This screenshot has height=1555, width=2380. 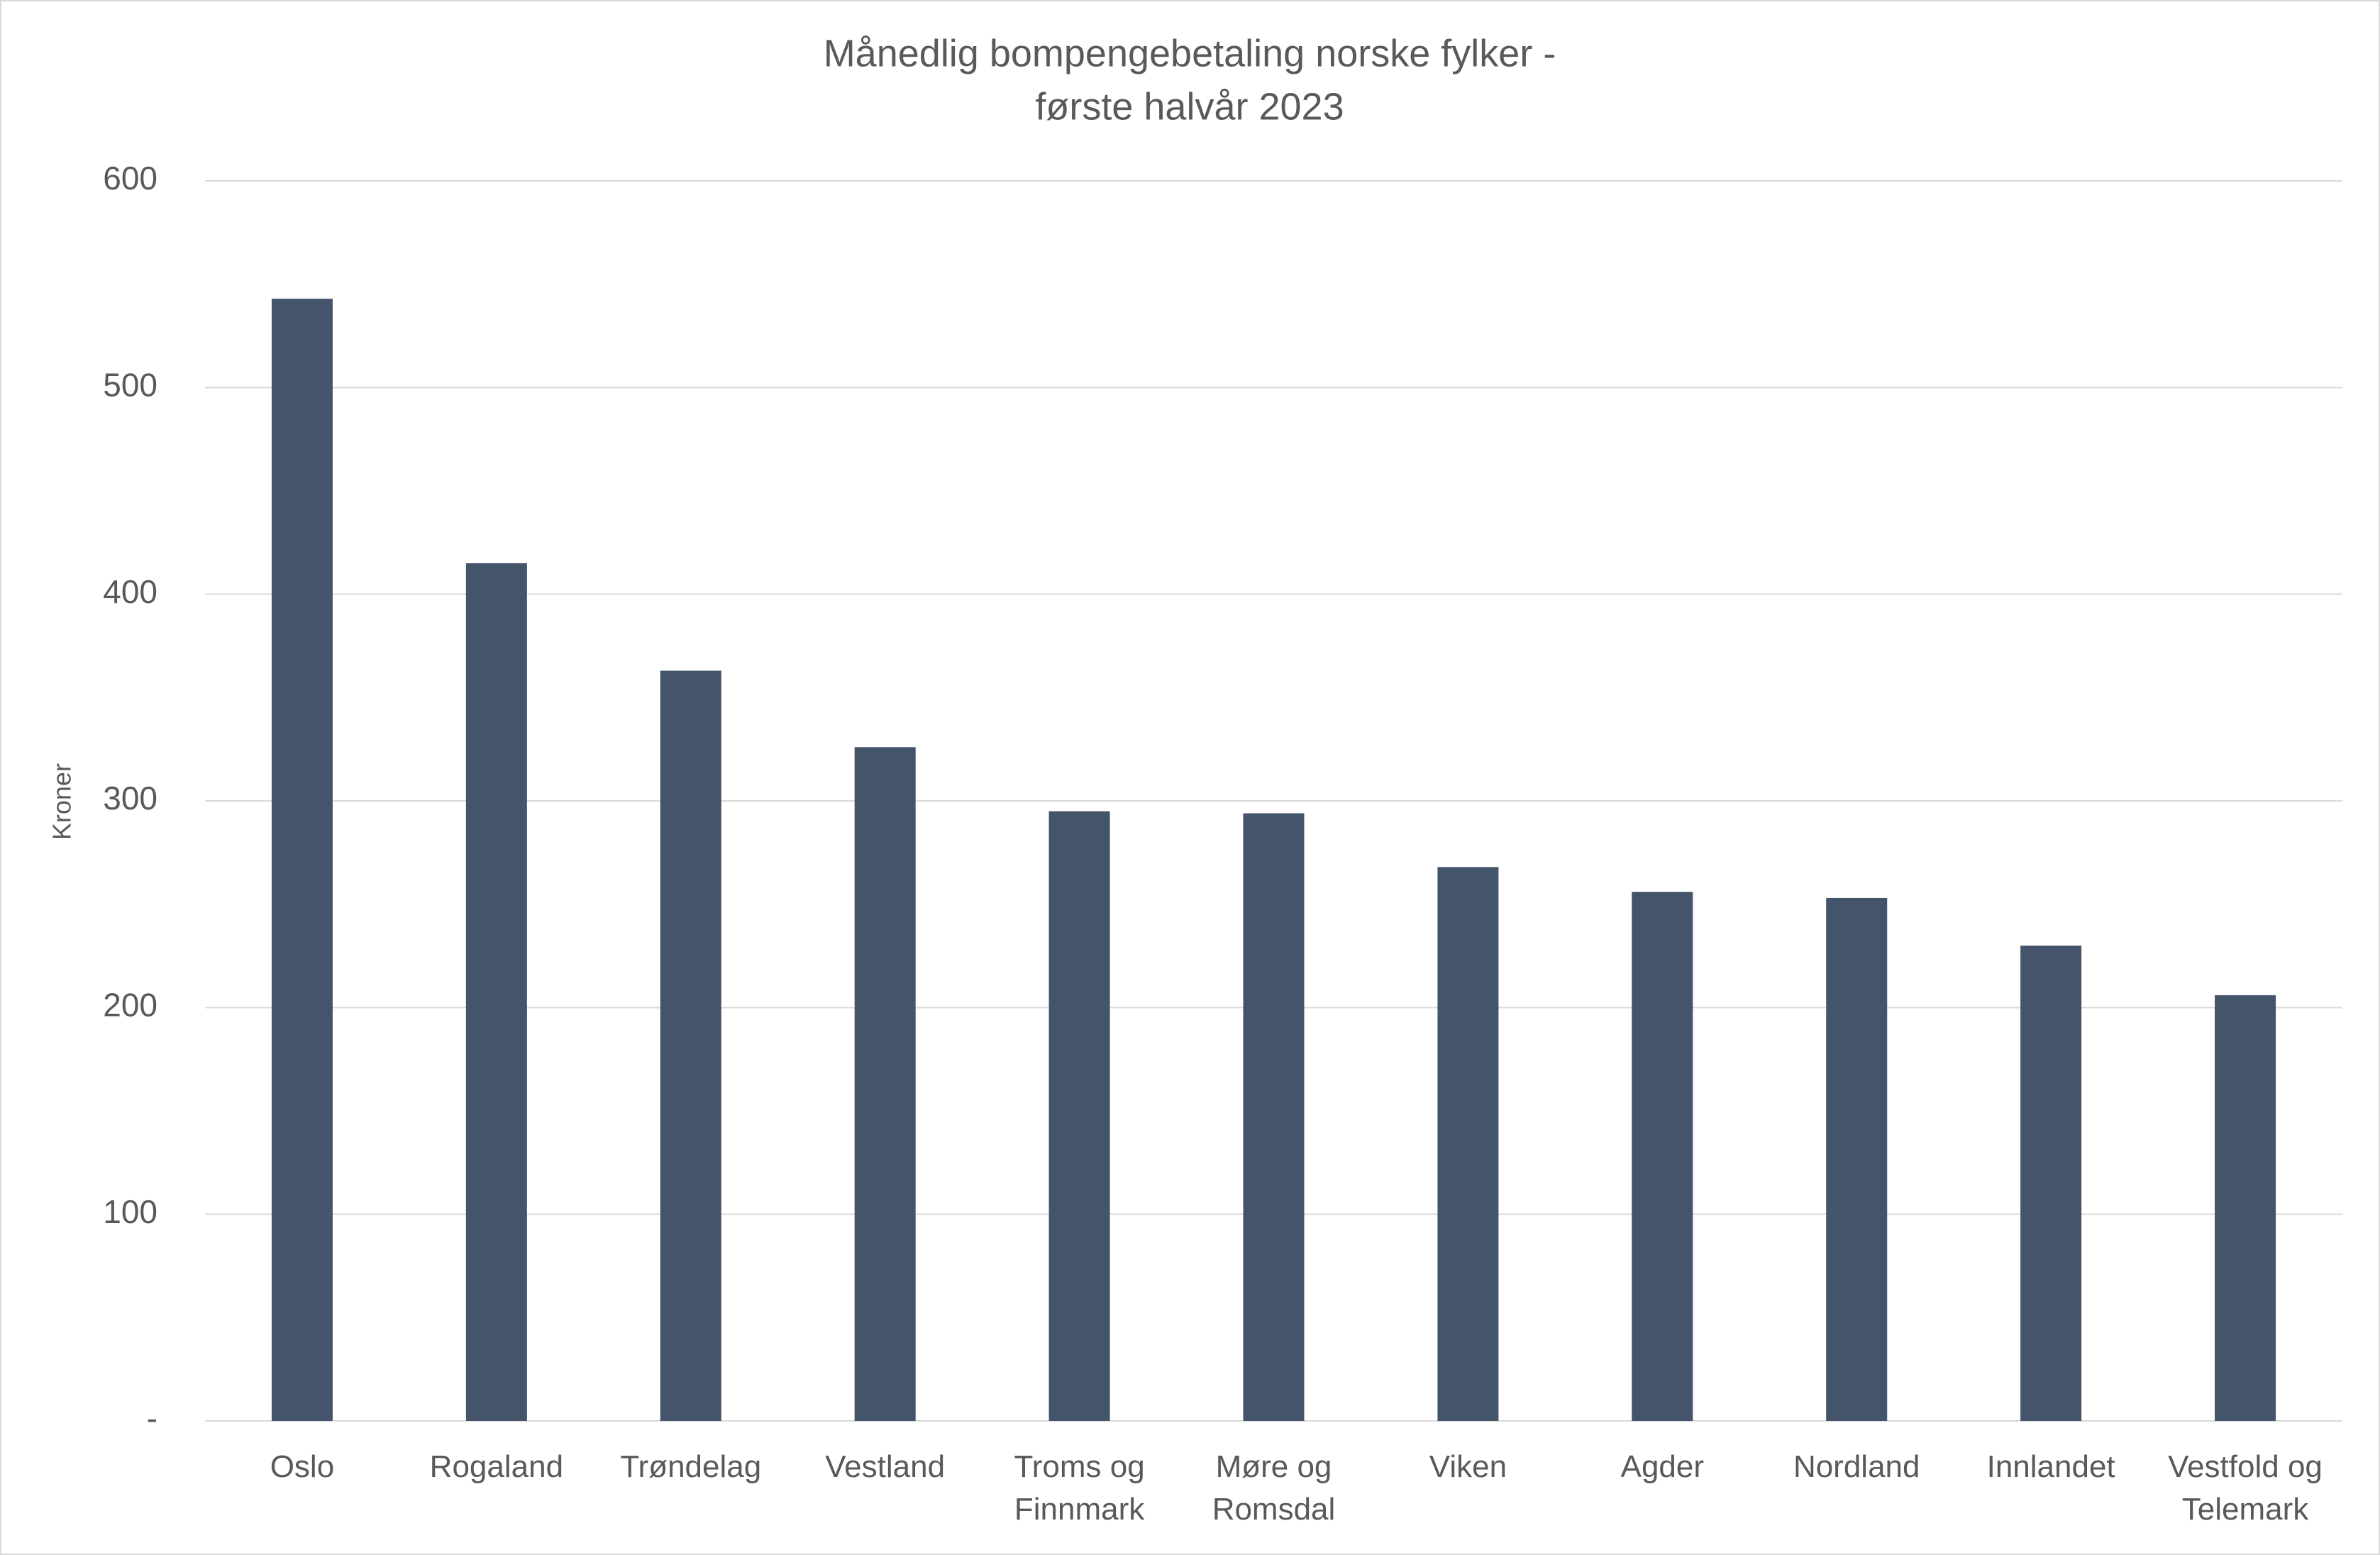 I want to click on x-tick-label: Innlandet, so click(x=2051, y=1466).